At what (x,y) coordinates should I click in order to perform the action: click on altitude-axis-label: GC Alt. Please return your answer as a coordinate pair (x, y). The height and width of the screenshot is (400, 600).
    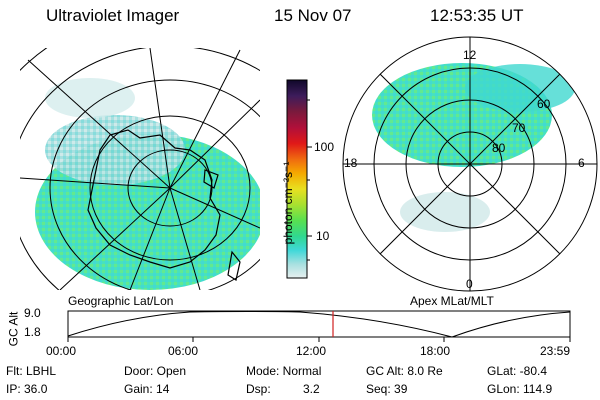
    Looking at the image, I should click on (13, 329).